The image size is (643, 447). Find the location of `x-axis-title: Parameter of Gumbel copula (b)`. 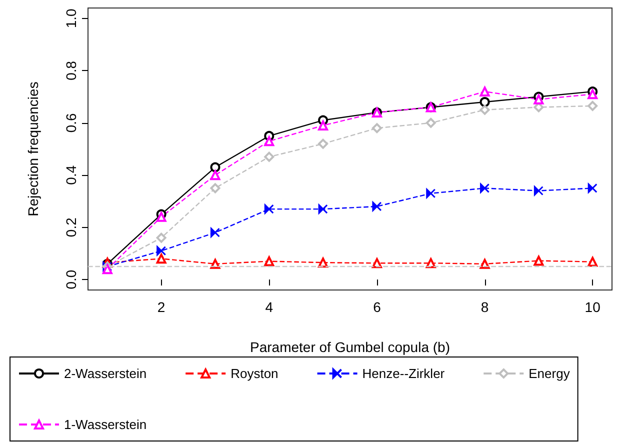

x-axis-title: Parameter of Gumbel copula (b) is located at coordinates (350, 347).